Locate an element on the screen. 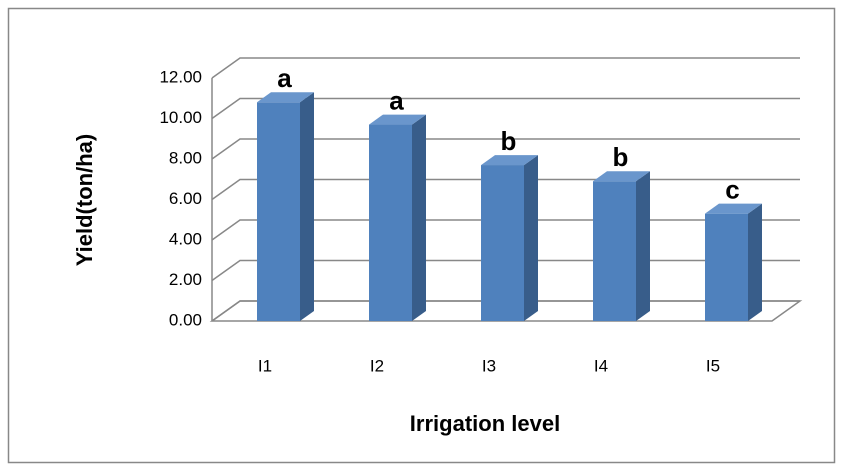 The image size is (843, 471). data-annotation: c is located at coordinates (732, 190).